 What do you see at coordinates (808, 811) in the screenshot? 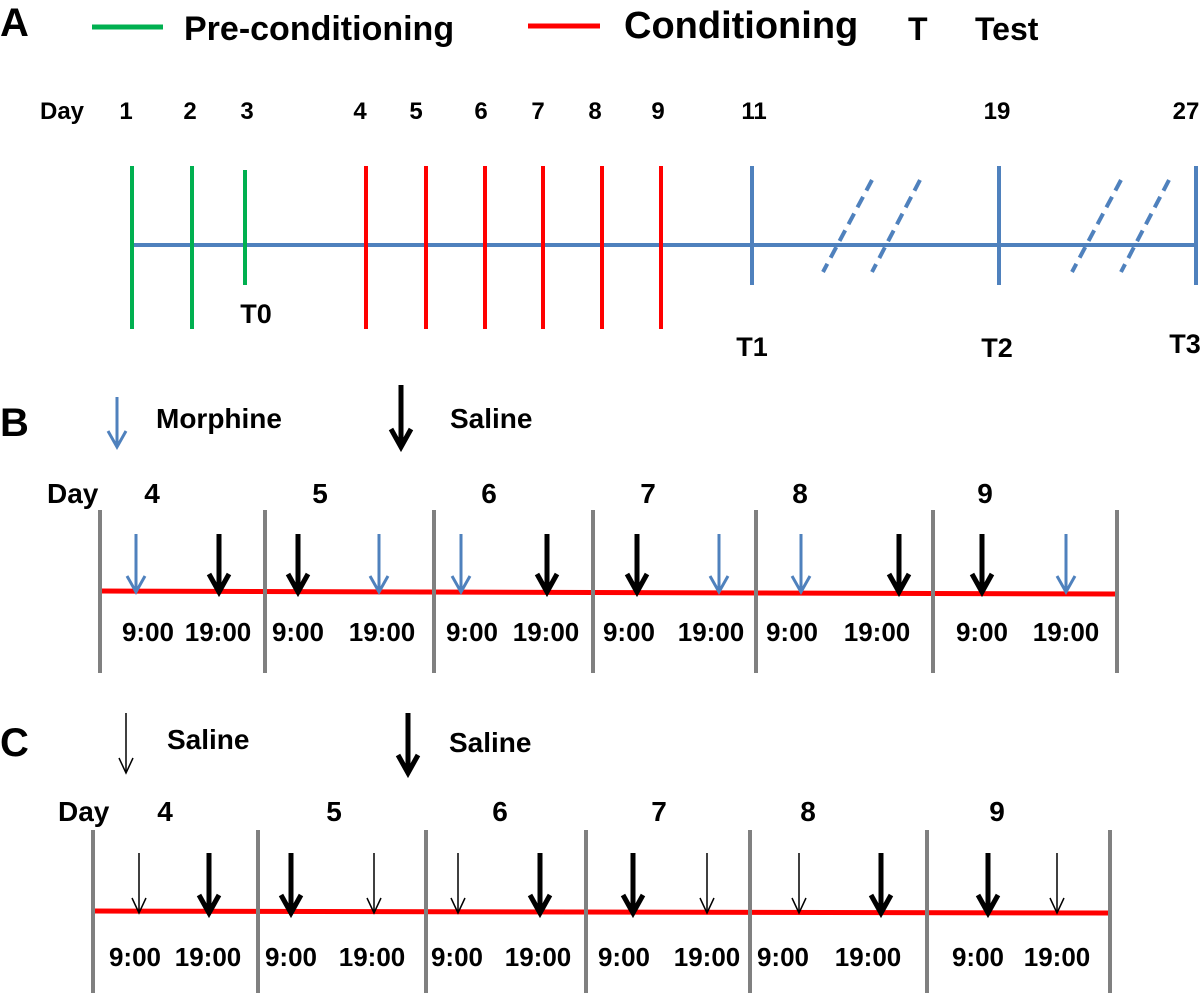
I see `panel_c-day-8: 8` at bounding box center [808, 811].